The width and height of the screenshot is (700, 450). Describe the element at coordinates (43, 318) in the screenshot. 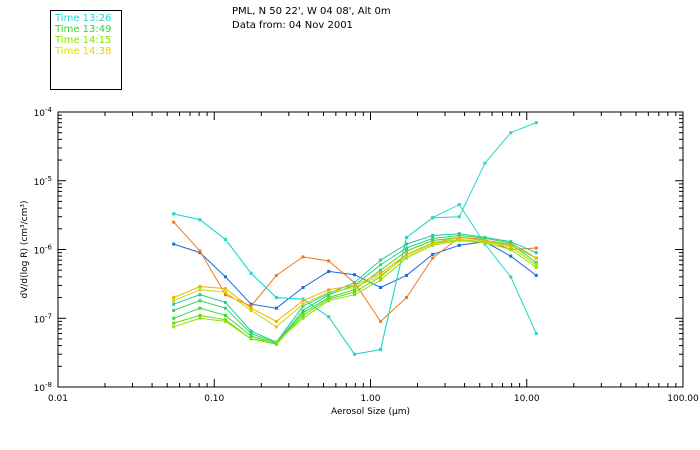

I see `y-tick-label: 10⁻⁷` at that location.